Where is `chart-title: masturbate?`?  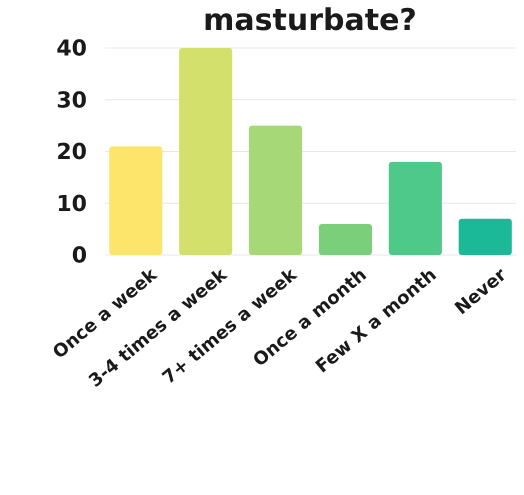
chart-title: masturbate? is located at coordinates (310, 20).